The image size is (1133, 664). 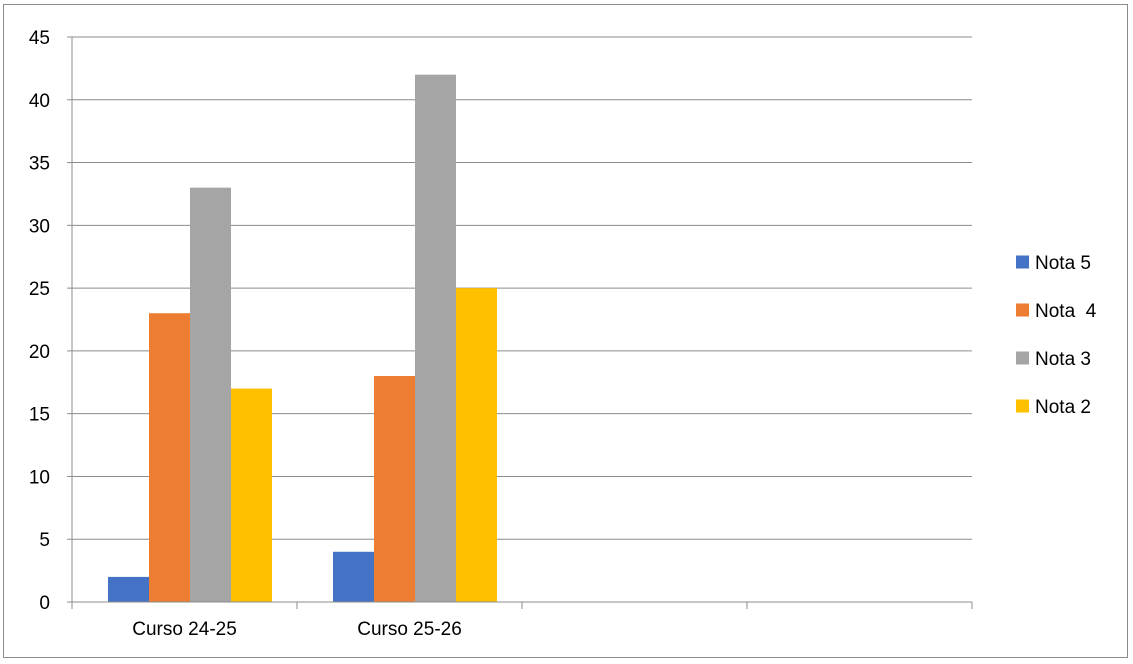 I want to click on y-tick-label: 0, so click(x=44, y=603).